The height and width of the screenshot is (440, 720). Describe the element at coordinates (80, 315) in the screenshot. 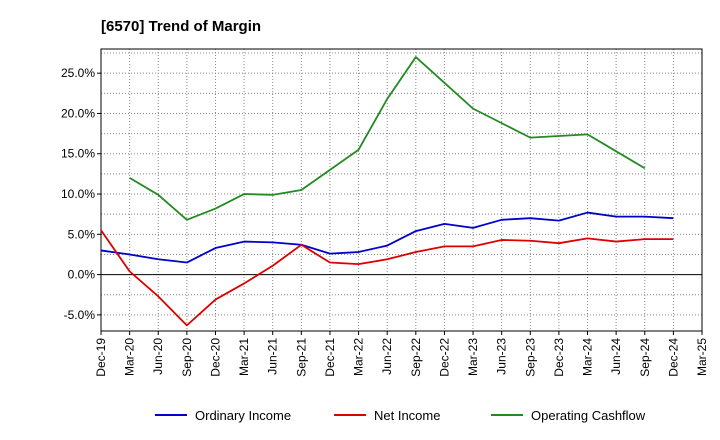

I see `y-tick-label: -5.0%` at that location.